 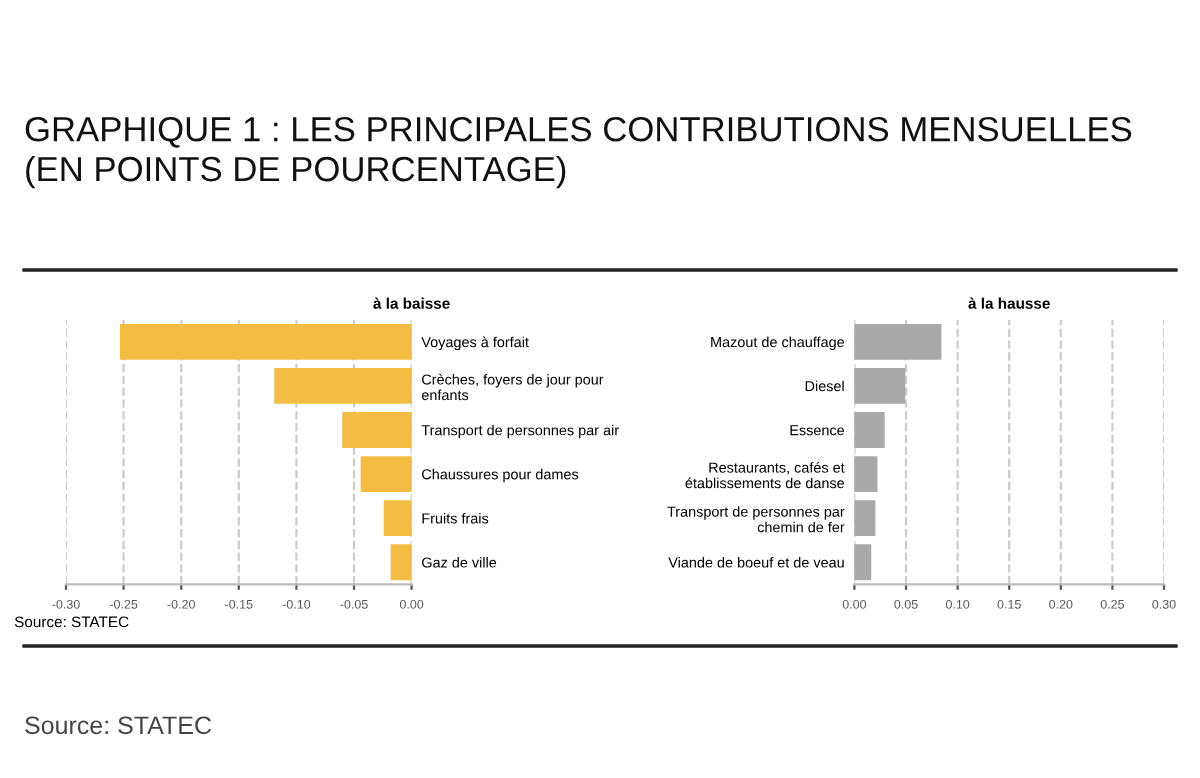 What do you see at coordinates (118, 725) in the screenshot?
I see `source-note: Source: STATEC` at bounding box center [118, 725].